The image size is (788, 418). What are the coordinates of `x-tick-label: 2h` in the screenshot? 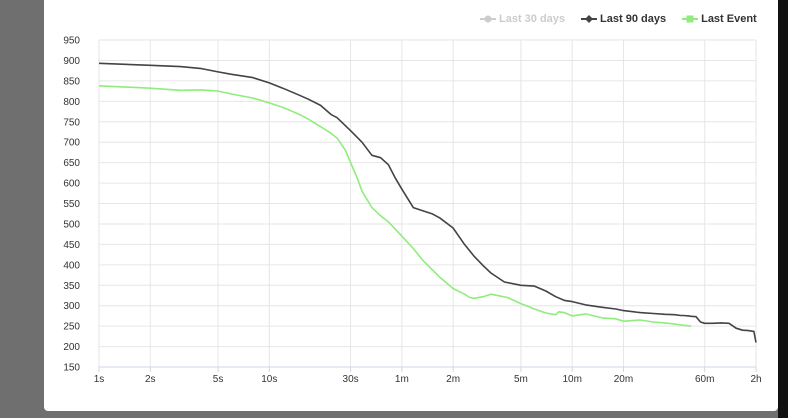 It's located at (755, 379).